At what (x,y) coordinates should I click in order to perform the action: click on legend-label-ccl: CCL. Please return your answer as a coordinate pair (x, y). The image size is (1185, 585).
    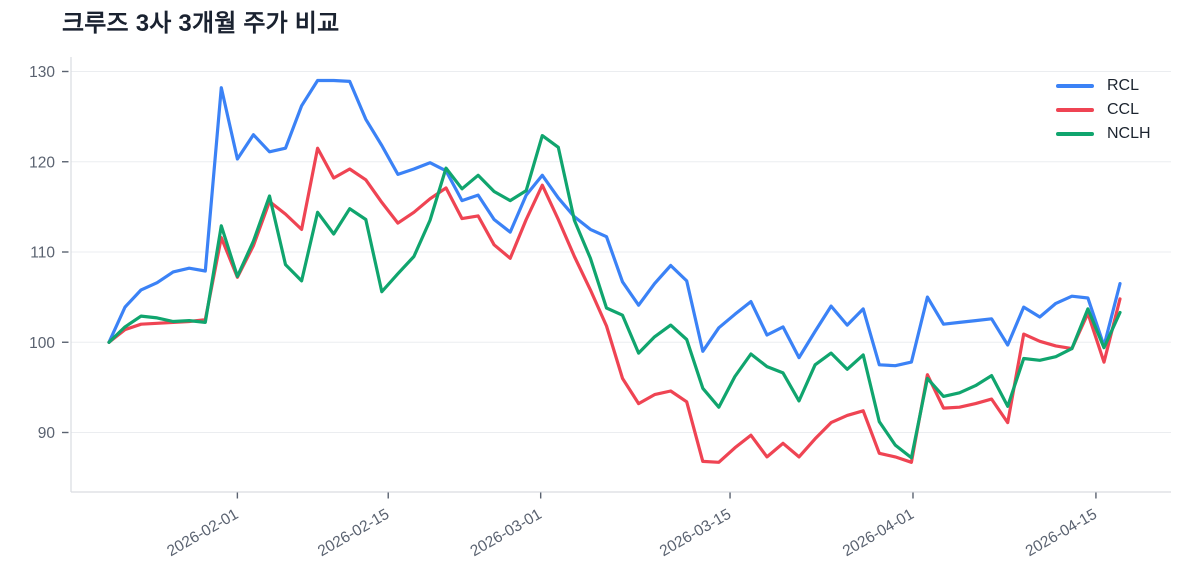
    Looking at the image, I should click on (1123, 109).